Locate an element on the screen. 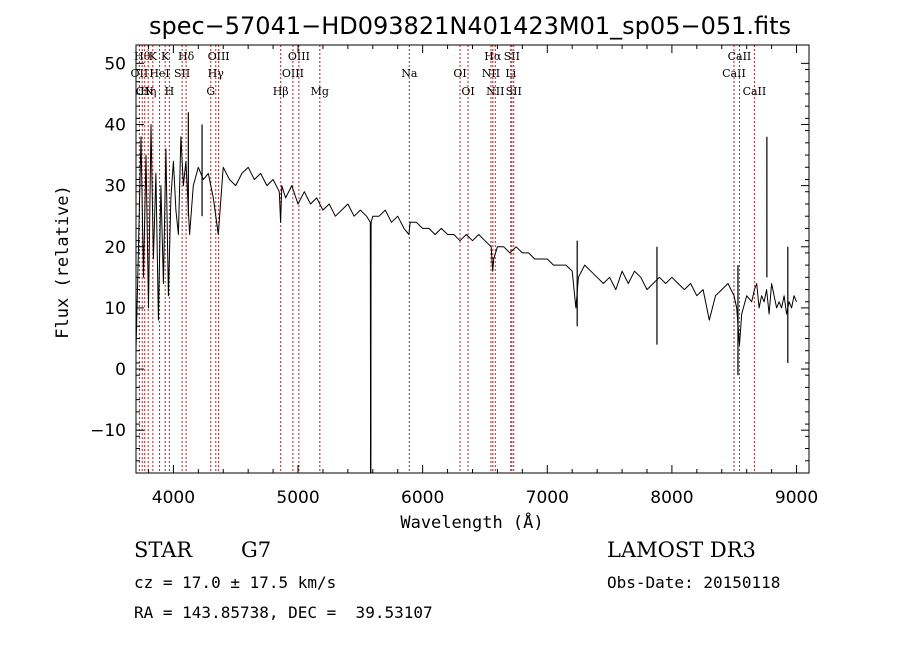  line-marker-label: G is located at coordinates (210, 91).